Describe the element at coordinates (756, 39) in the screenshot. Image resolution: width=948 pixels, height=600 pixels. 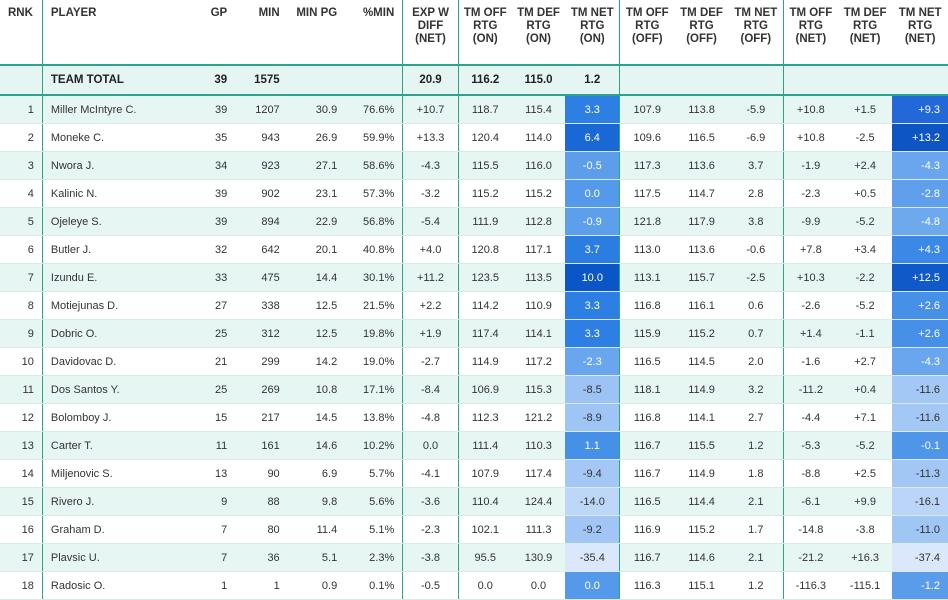
I see `col-off-net-l3: (OFF)` at that location.